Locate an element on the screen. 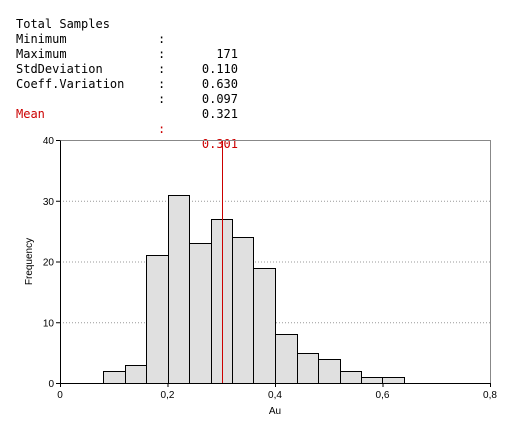 This screenshot has height=422, width=513. stat-std-deviation: StdDeviation : 0.097 is located at coordinates (127, 76).